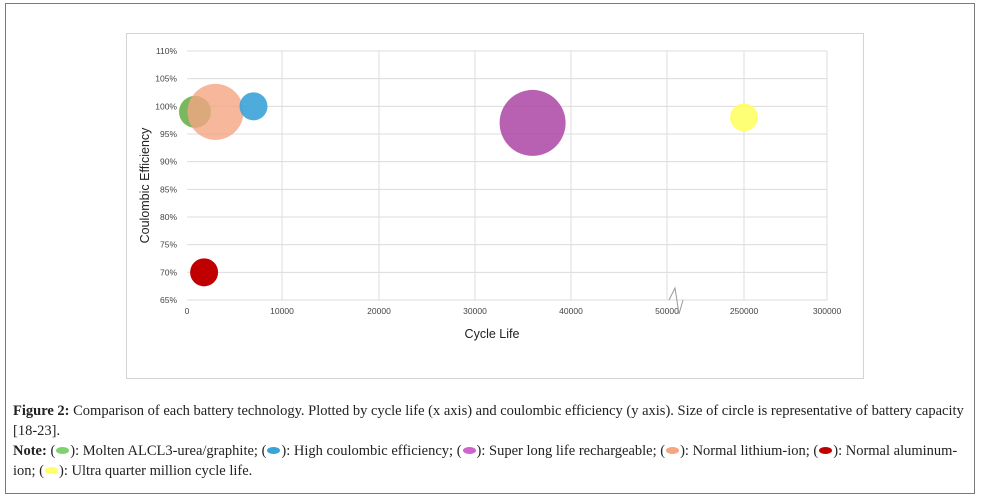 This screenshot has height=499, width=981. I want to click on x-tick-label: 50000, so click(667, 311).